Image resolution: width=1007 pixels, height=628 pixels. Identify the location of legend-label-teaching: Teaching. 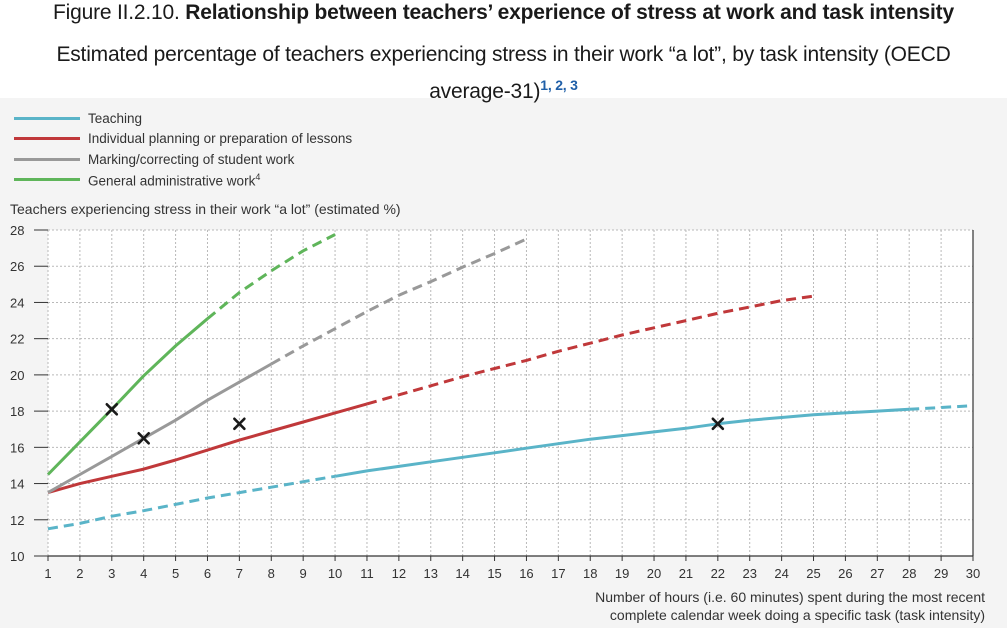
(115, 118).